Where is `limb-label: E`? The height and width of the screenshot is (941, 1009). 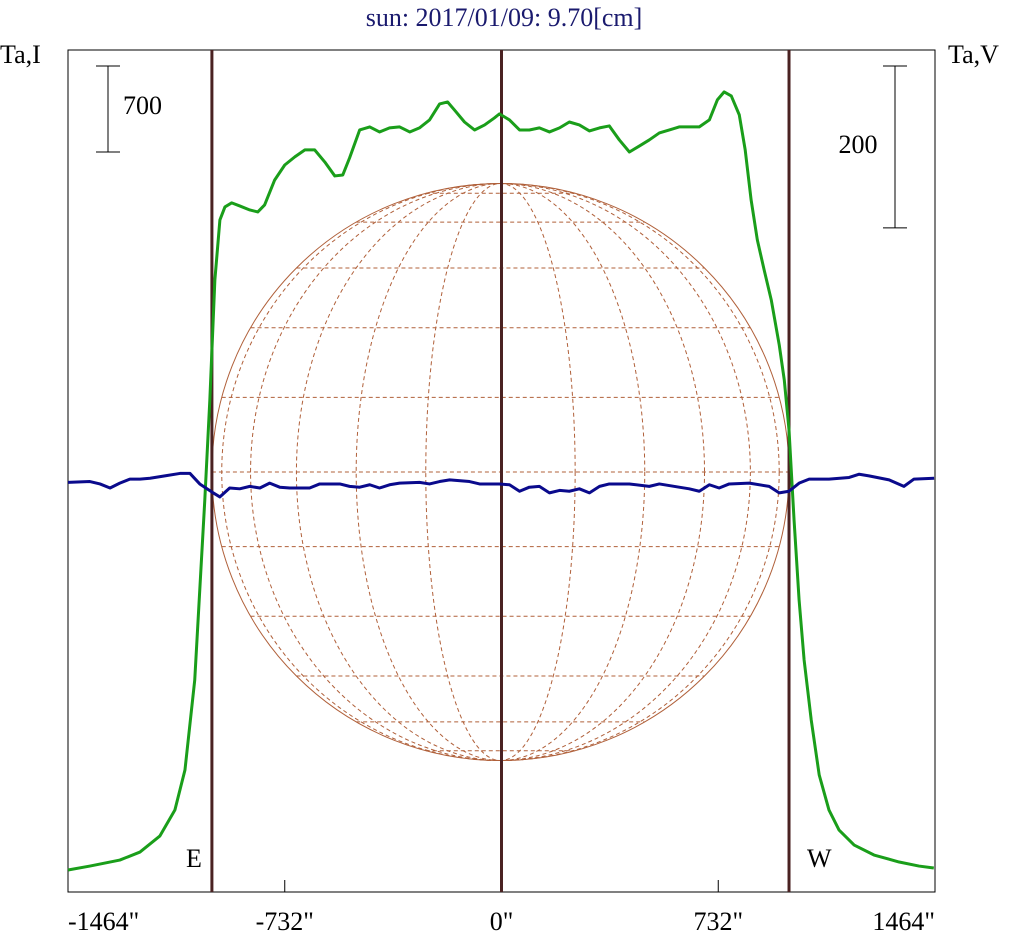 limb-label: E is located at coordinates (194, 858).